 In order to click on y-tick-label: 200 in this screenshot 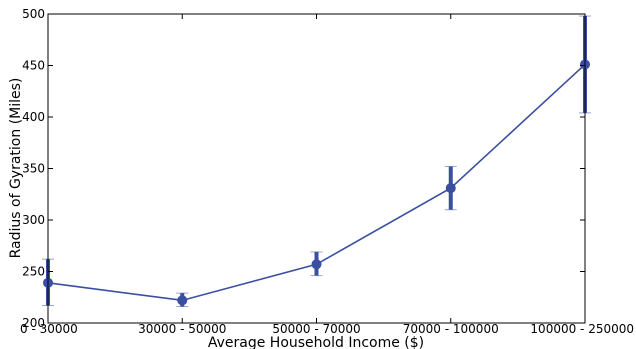, I will do `click(33, 323)`.